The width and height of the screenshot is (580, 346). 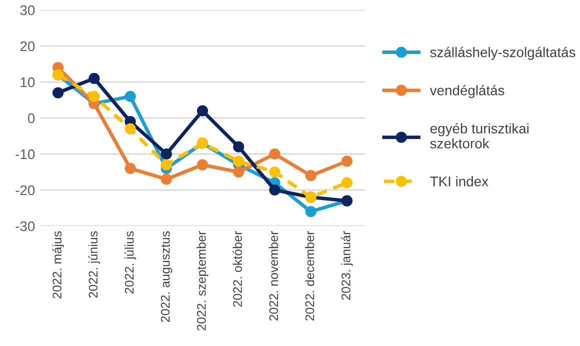 What do you see at coordinates (273, 276) in the screenshot?
I see `x-tick-label: 2022. november` at bounding box center [273, 276].